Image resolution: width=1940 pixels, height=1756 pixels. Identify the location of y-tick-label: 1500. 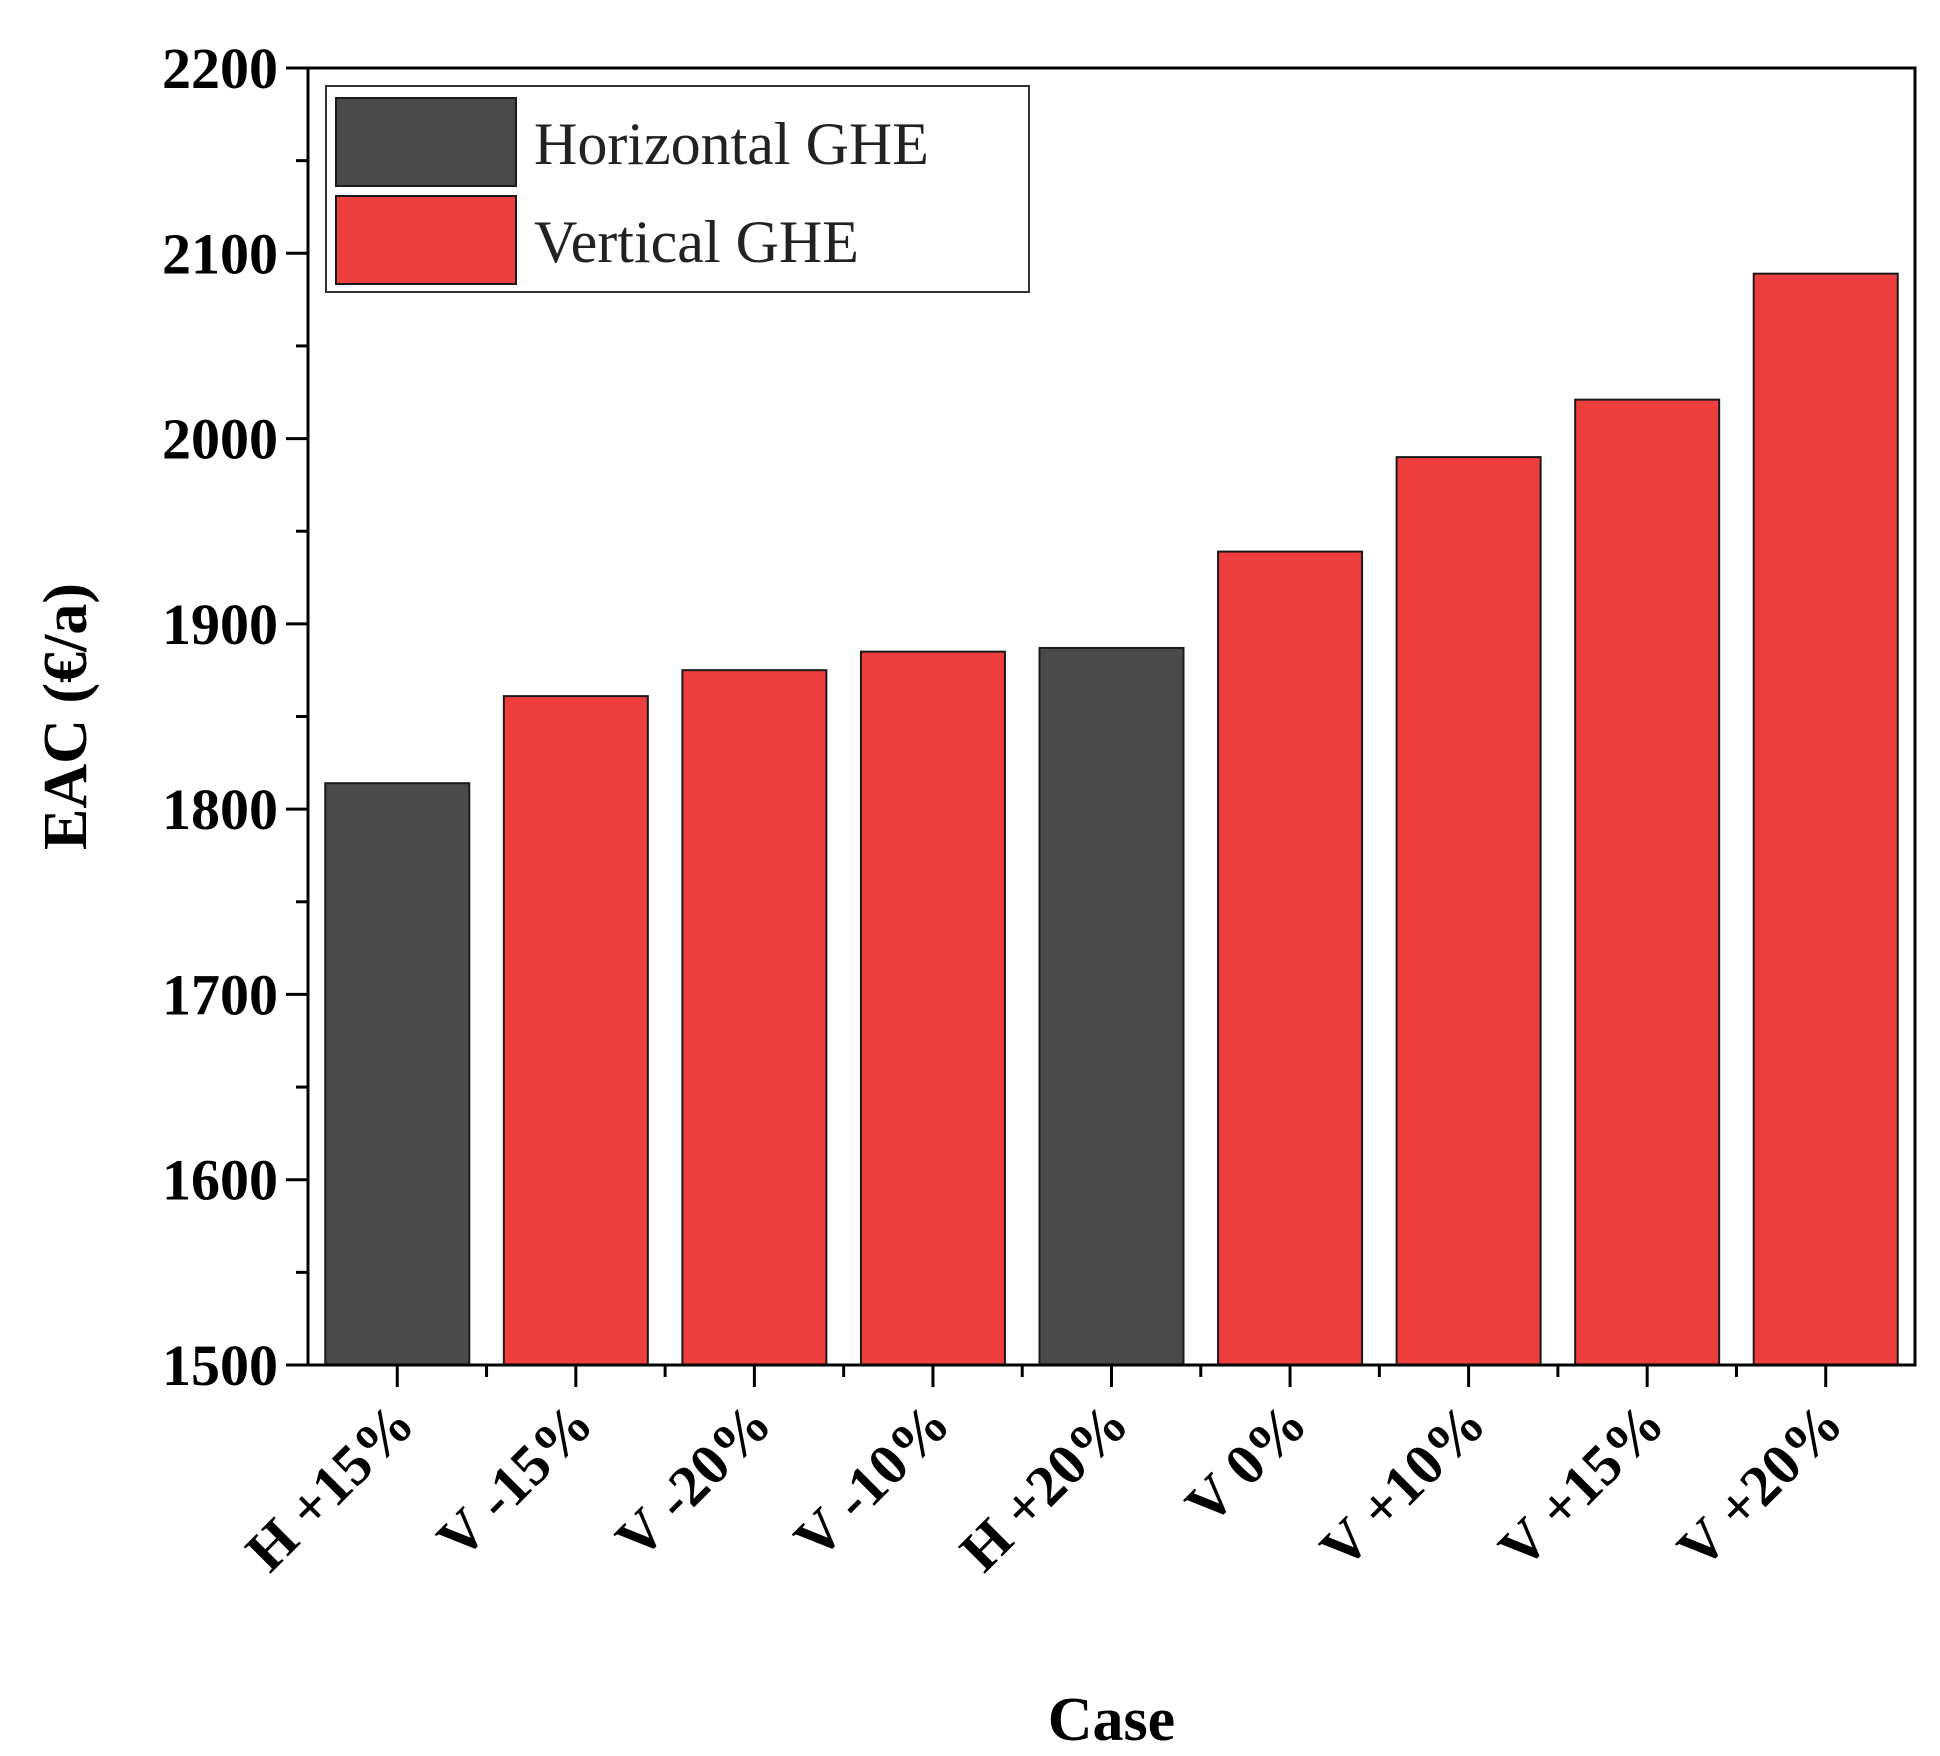
(220, 1365).